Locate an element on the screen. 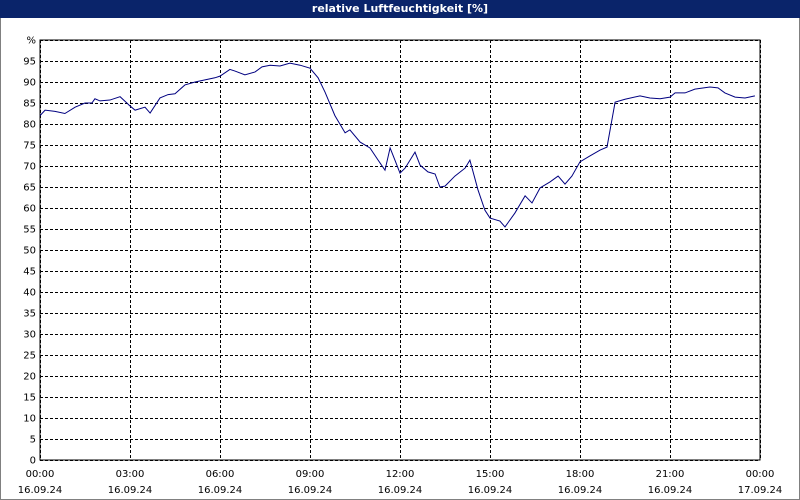 The width and height of the screenshot is (800, 500). y-tick-label: 5 is located at coordinates (33, 440).